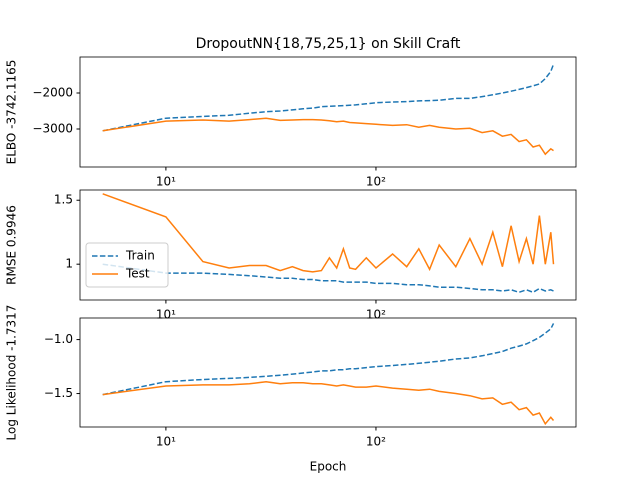  What do you see at coordinates (12, 245) in the screenshot?
I see `y-axis-label: RMSE 0.9946` at bounding box center [12, 245].